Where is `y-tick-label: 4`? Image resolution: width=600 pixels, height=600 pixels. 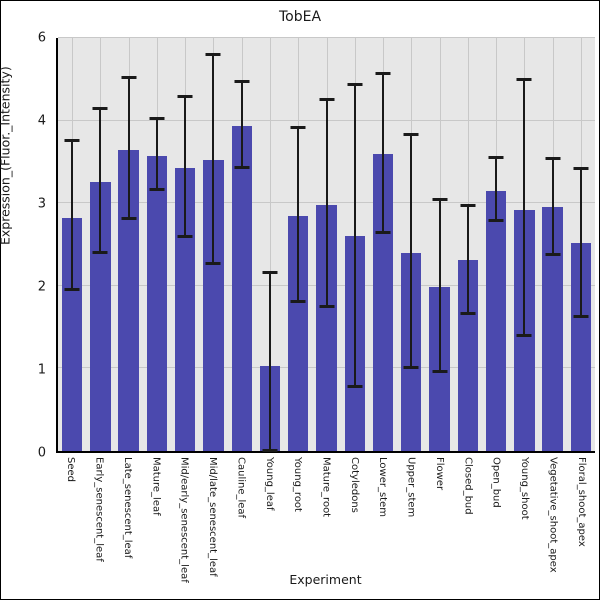 y-tick-label: 4 is located at coordinates (41, 121).